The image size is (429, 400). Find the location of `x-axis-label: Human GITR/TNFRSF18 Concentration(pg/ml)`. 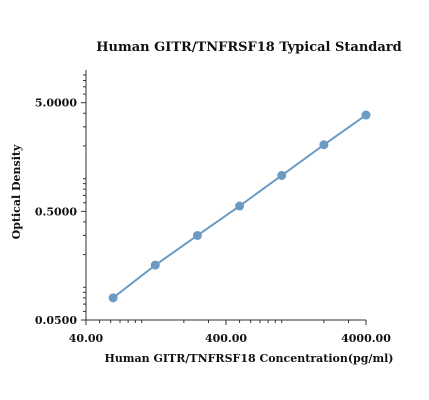

x-axis-label: Human GITR/TNFRSF18 Concentration(pg/ml) is located at coordinates (249, 358).